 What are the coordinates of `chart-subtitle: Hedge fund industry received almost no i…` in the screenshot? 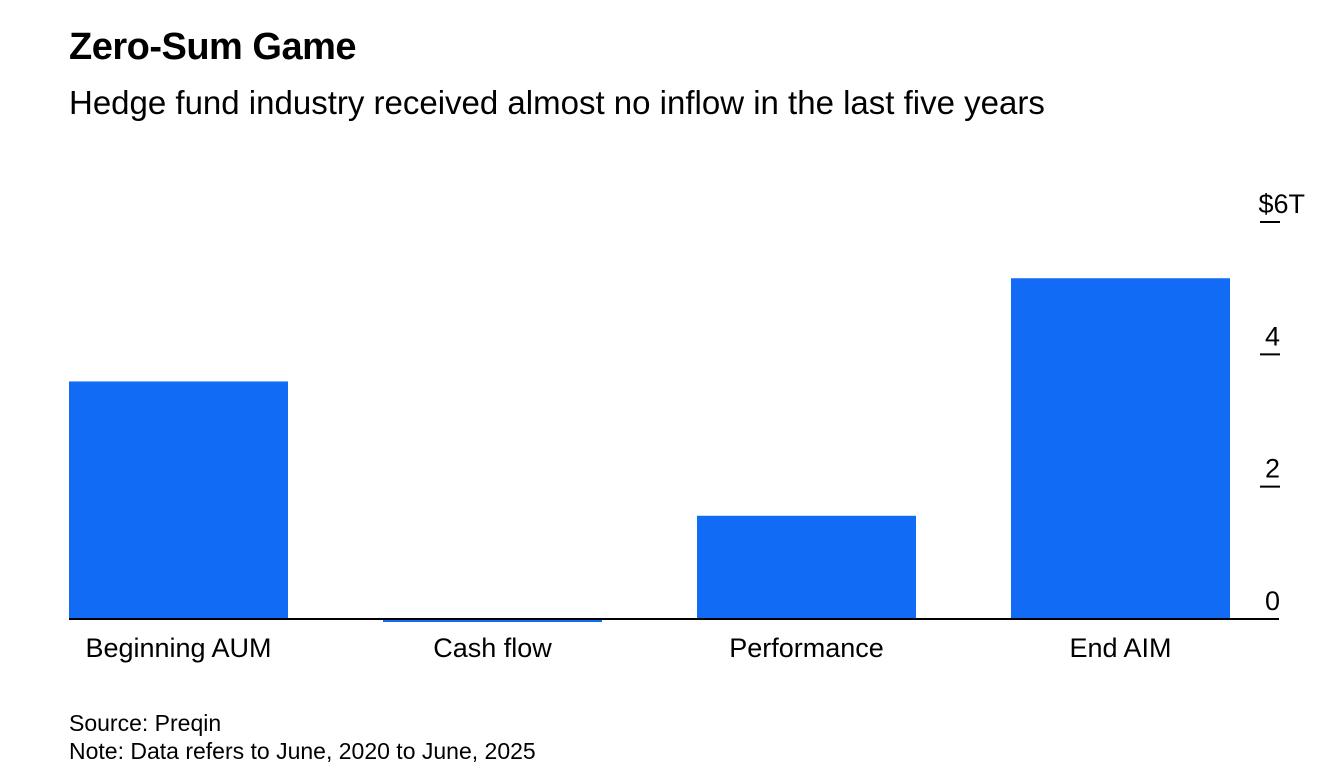 It's located at (557, 102).